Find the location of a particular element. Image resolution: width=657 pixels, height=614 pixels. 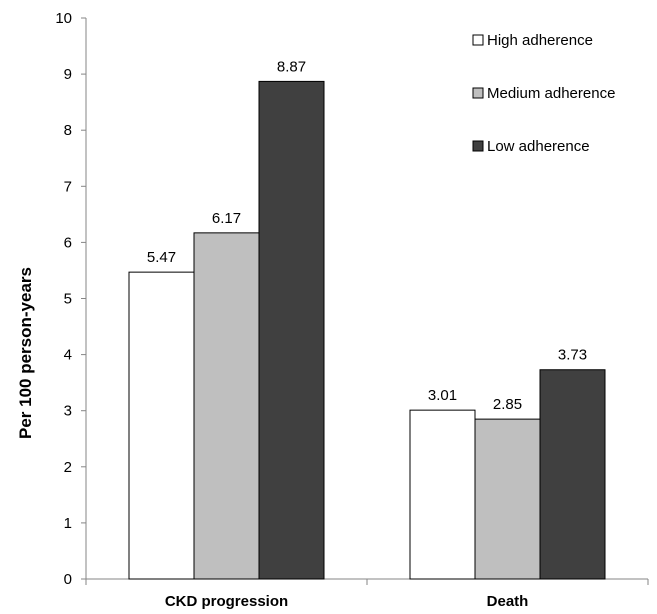

y-axis-label: Per 100 person-years is located at coordinates (25, 353).